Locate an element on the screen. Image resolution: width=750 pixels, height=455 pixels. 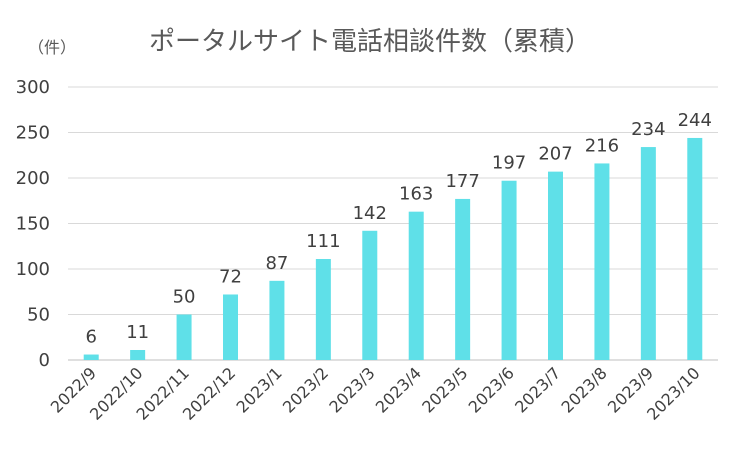
data-label: 50 is located at coordinates (184, 297).